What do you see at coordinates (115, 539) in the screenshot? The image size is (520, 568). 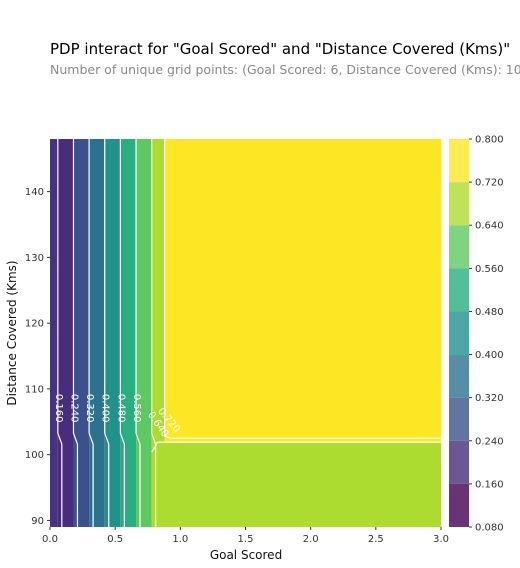 I see `x-tick-label: 0.5` at bounding box center [115, 539].